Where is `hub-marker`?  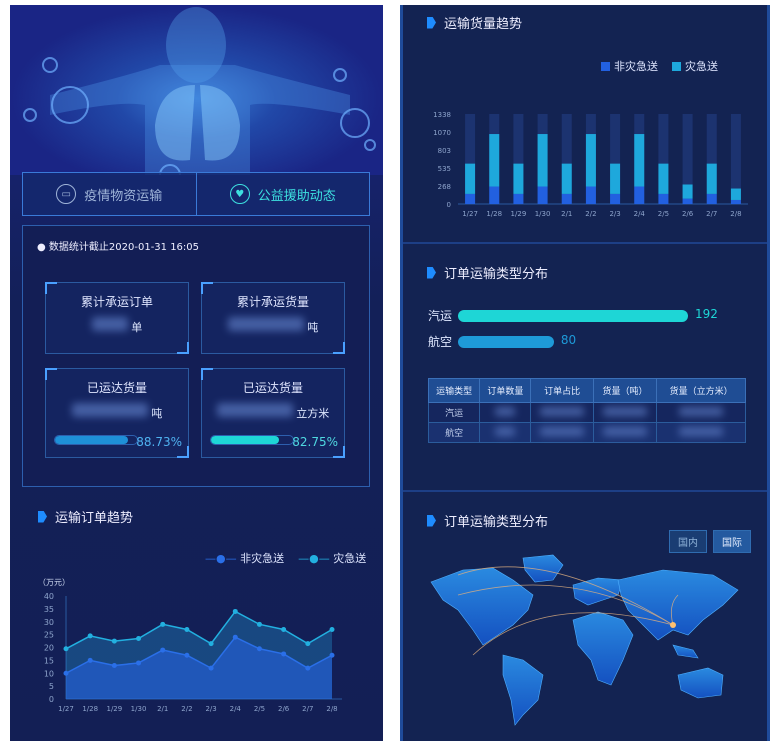 hub-marker is located at coordinates (673, 625).